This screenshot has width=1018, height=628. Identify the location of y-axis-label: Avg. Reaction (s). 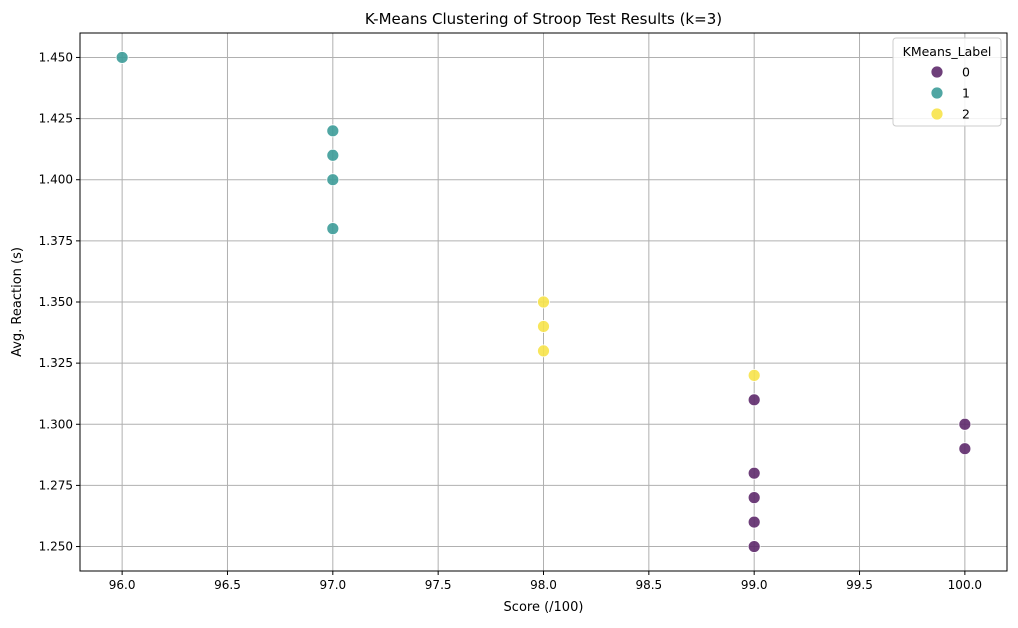
(17, 302).